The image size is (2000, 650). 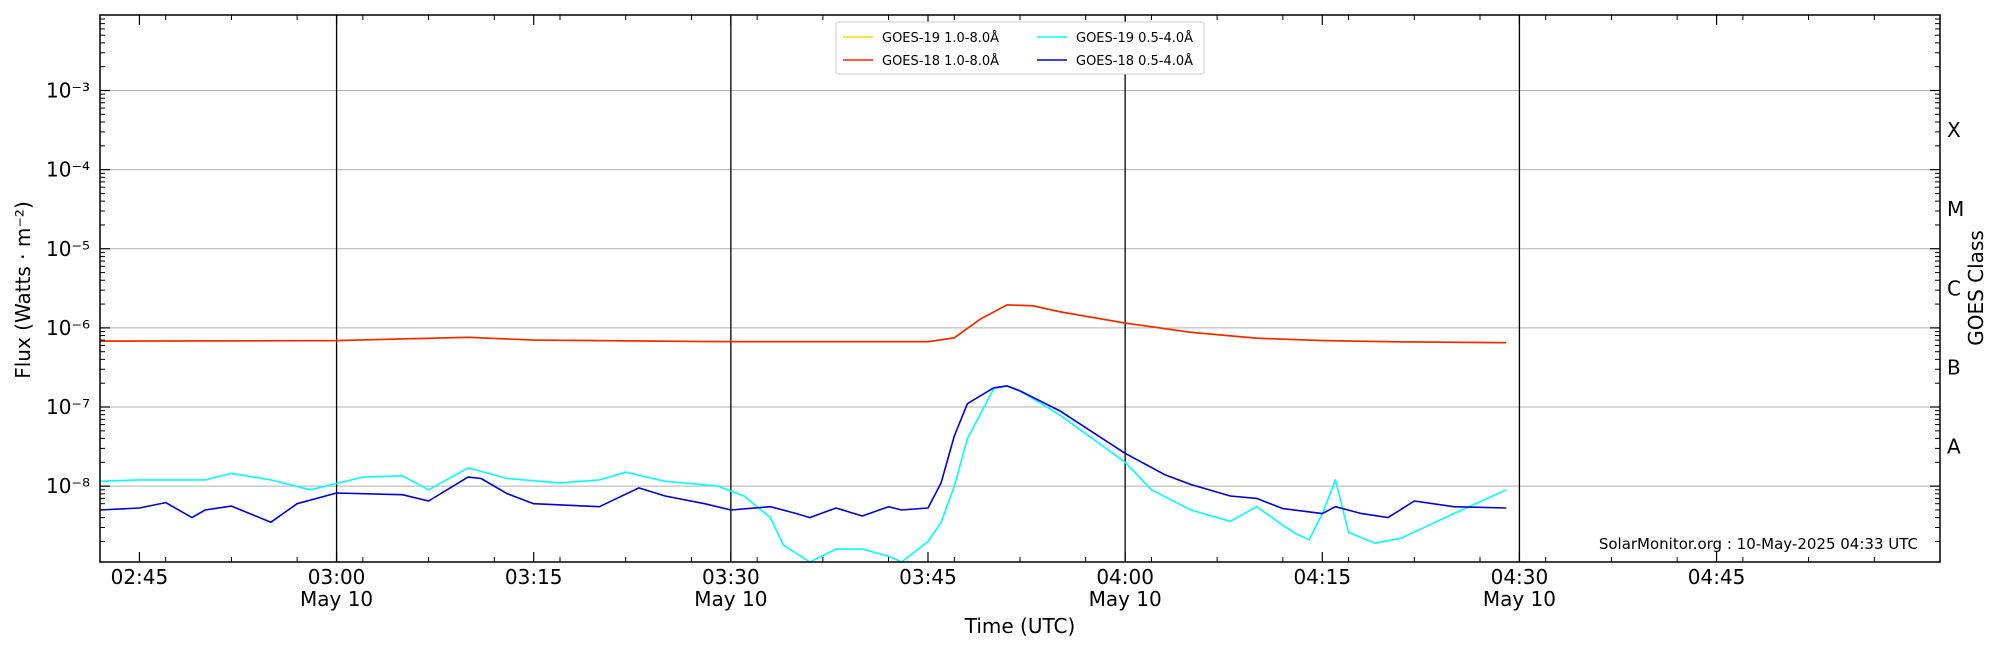 I want to click on y-tick-label: 10⁻⁶, so click(x=68, y=328).